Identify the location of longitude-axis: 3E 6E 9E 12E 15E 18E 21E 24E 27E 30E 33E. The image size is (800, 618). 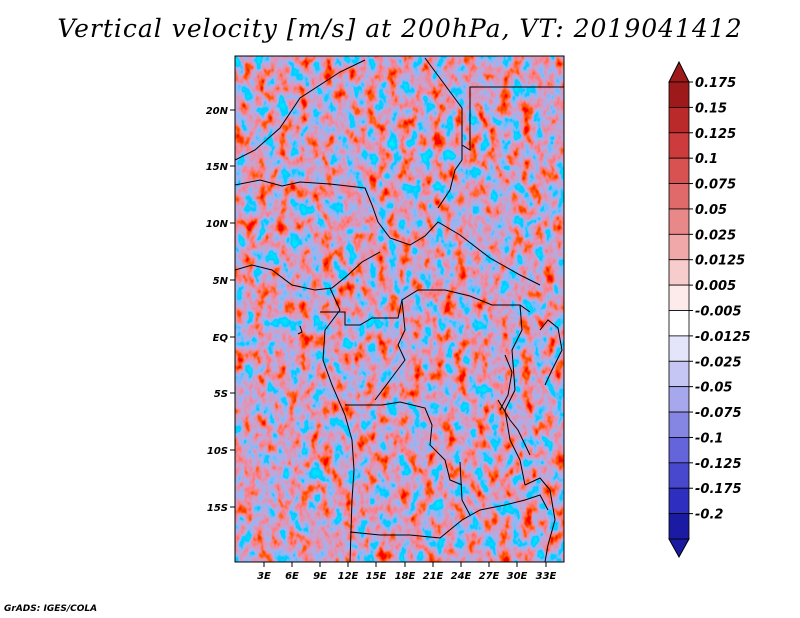
(407, 572).